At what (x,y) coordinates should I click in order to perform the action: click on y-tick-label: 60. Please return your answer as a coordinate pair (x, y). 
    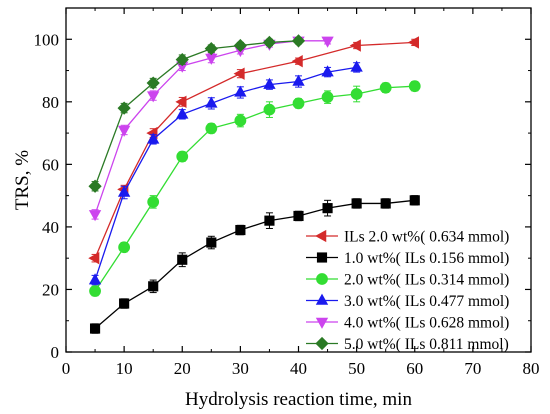
    Looking at the image, I should click on (50, 164).